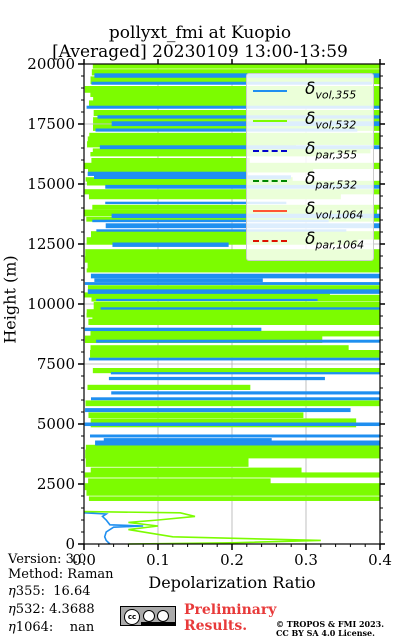 The height and width of the screenshot is (640, 400). I want to click on y-tick-label: 5000, so click(56, 424).